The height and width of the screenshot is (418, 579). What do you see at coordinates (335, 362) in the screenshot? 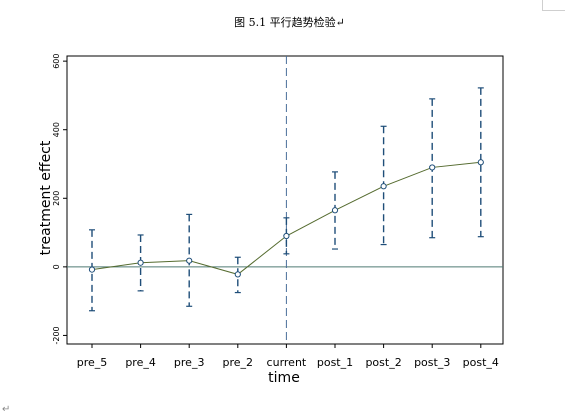
I see `x-tick-label: post_1` at bounding box center [335, 362].